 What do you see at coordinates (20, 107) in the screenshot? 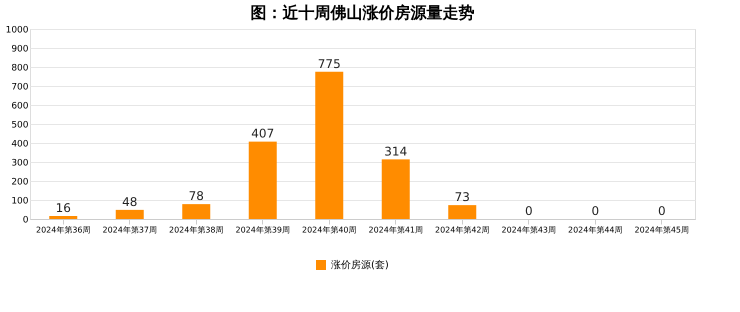
I see `y-tick-label: 600` at bounding box center [20, 107].